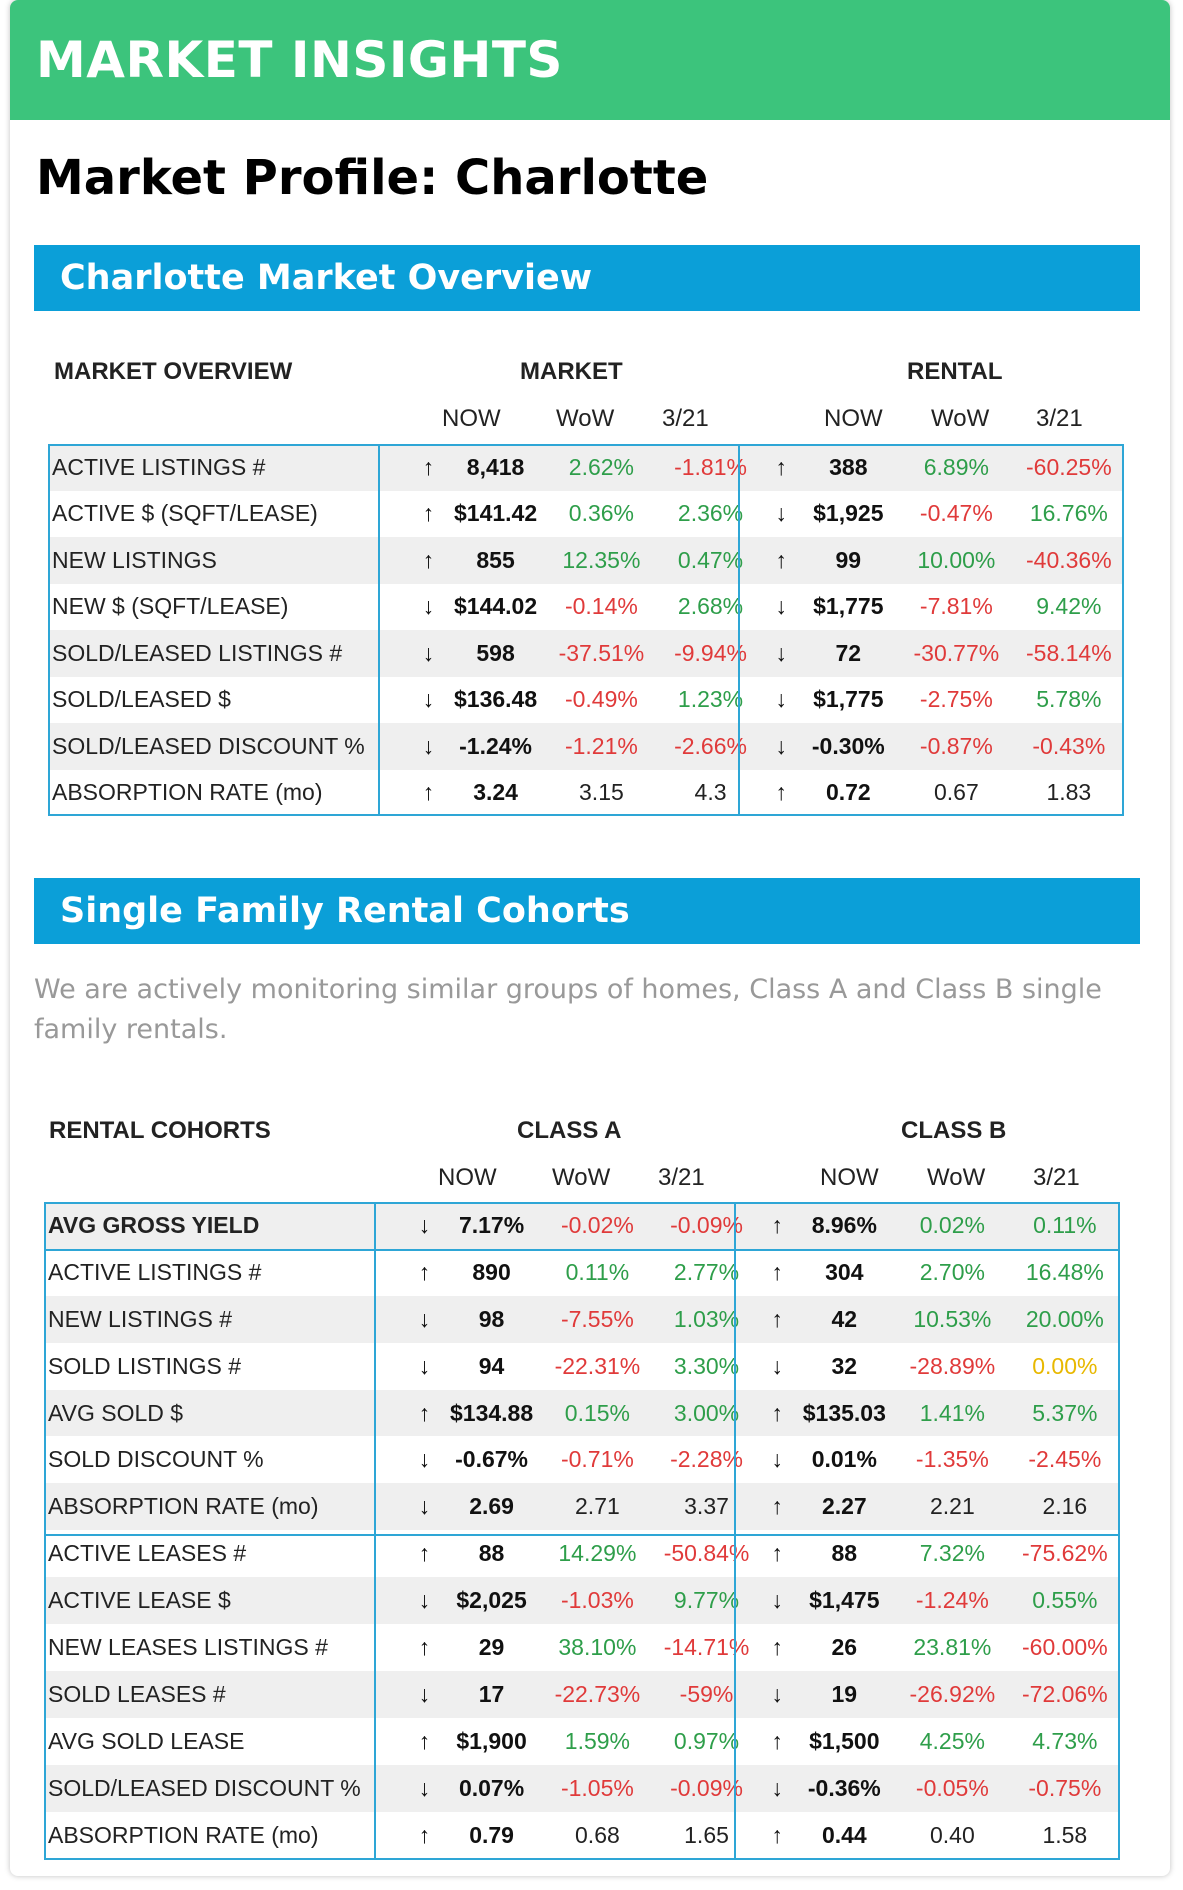 This screenshot has width=1183, height=1890. What do you see at coordinates (952, 1507) in the screenshot?
I see `wow-value: 2.21` at bounding box center [952, 1507].